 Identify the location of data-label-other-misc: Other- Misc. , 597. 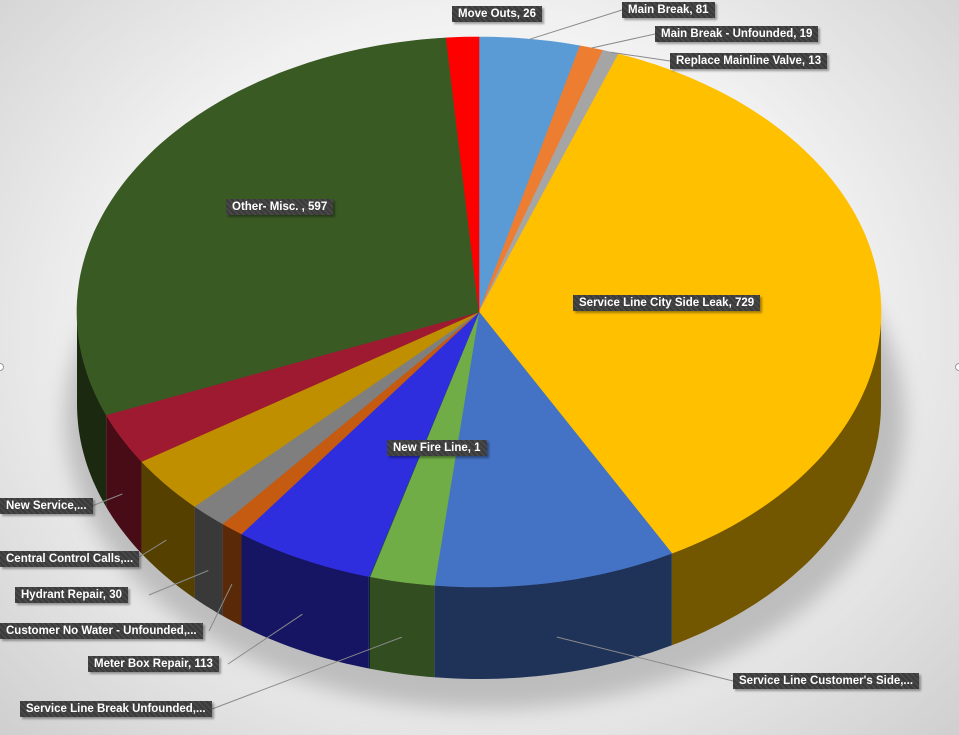
(280, 207).